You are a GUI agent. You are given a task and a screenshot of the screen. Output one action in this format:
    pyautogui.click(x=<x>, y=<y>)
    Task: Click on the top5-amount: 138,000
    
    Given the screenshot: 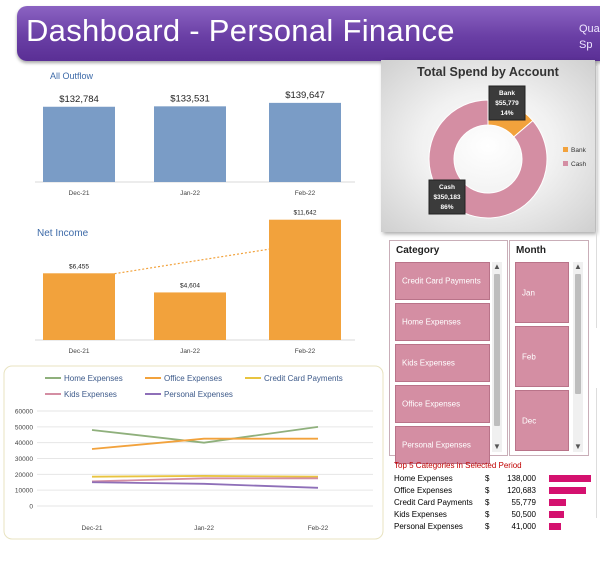 What is the action you would take?
    pyautogui.click(x=521, y=478)
    